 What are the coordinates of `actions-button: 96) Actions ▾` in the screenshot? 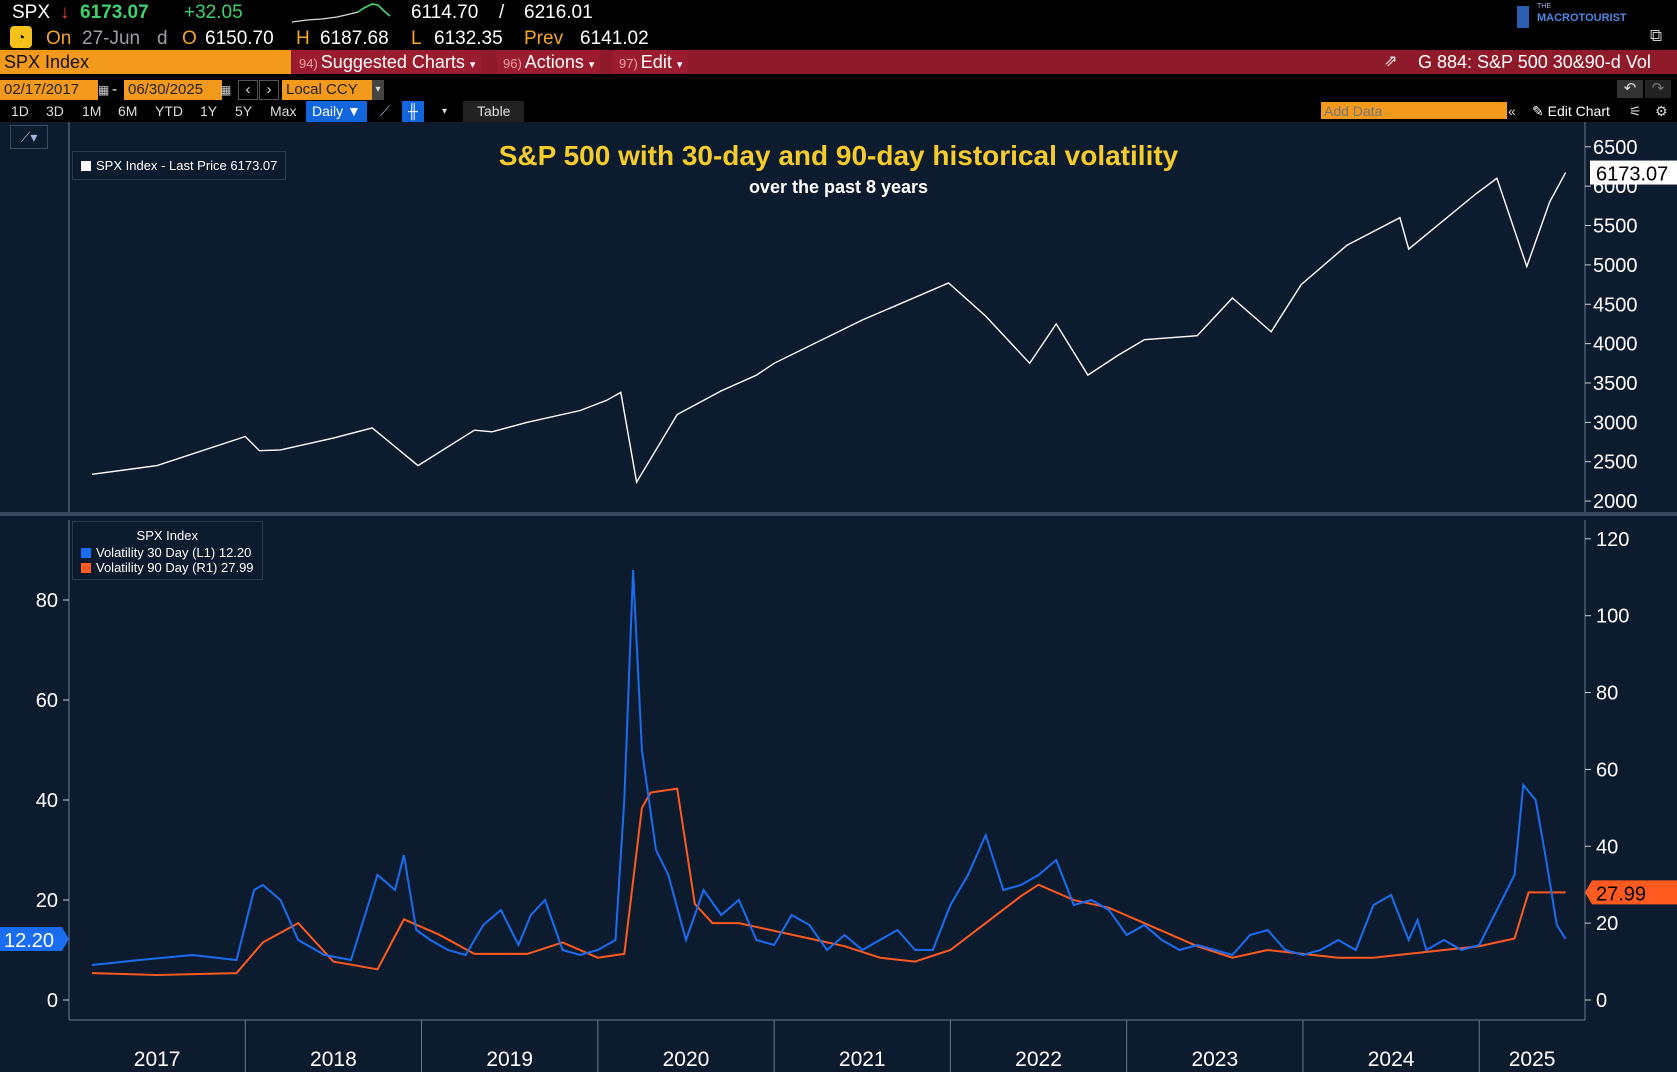 It's located at (549, 62).